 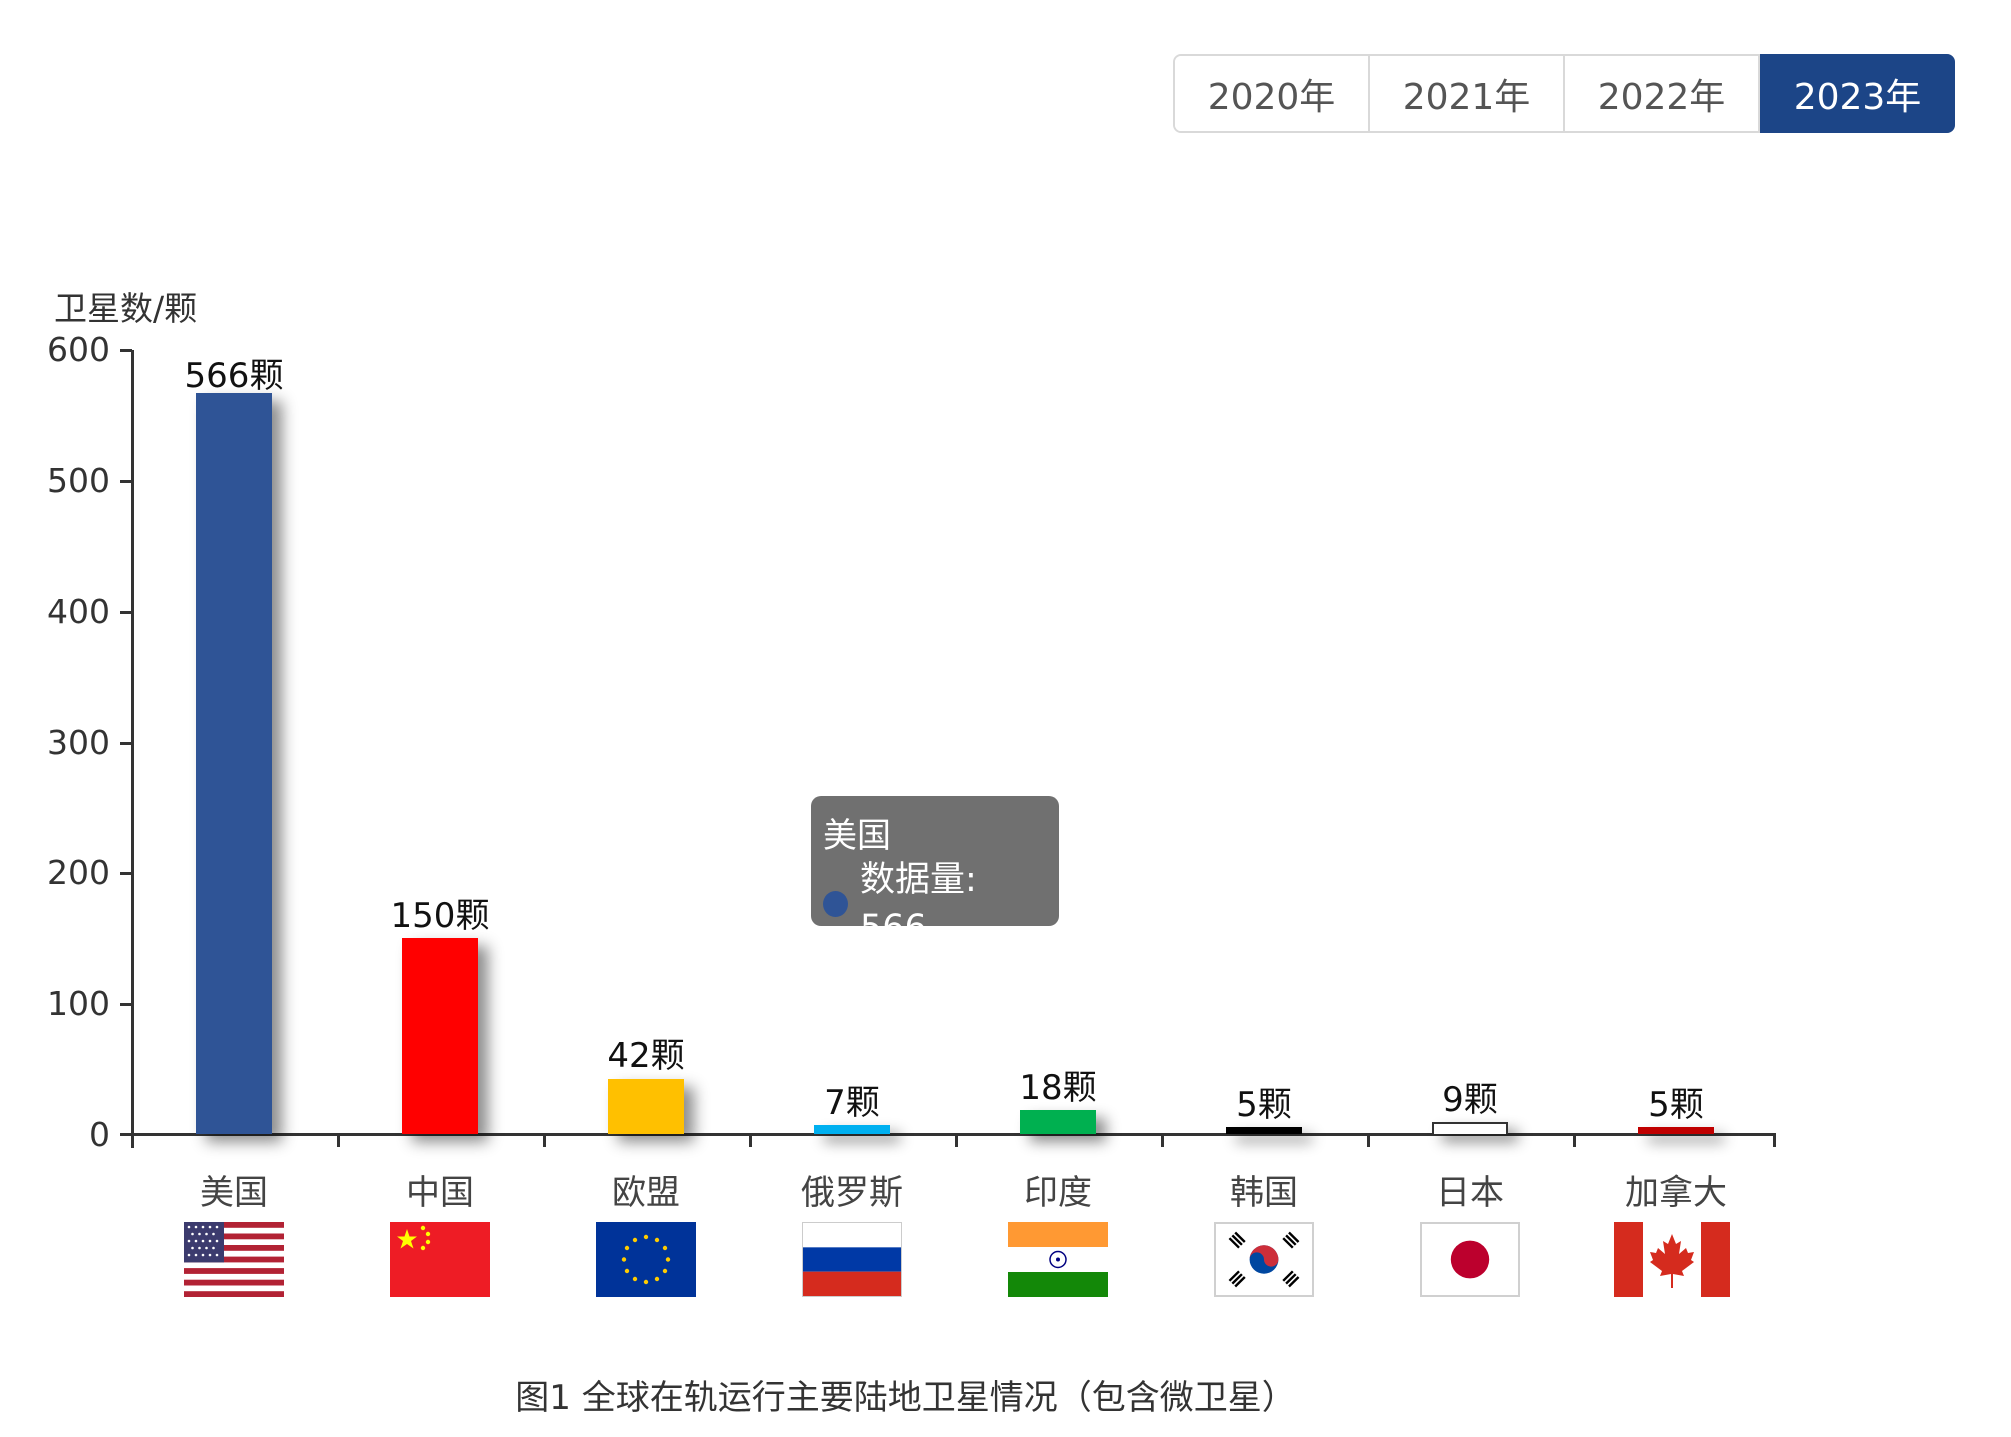 What do you see at coordinates (852, 1193) in the screenshot?
I see `category-label-russia: 俄罗斯` at bounding box center [852, 1193].